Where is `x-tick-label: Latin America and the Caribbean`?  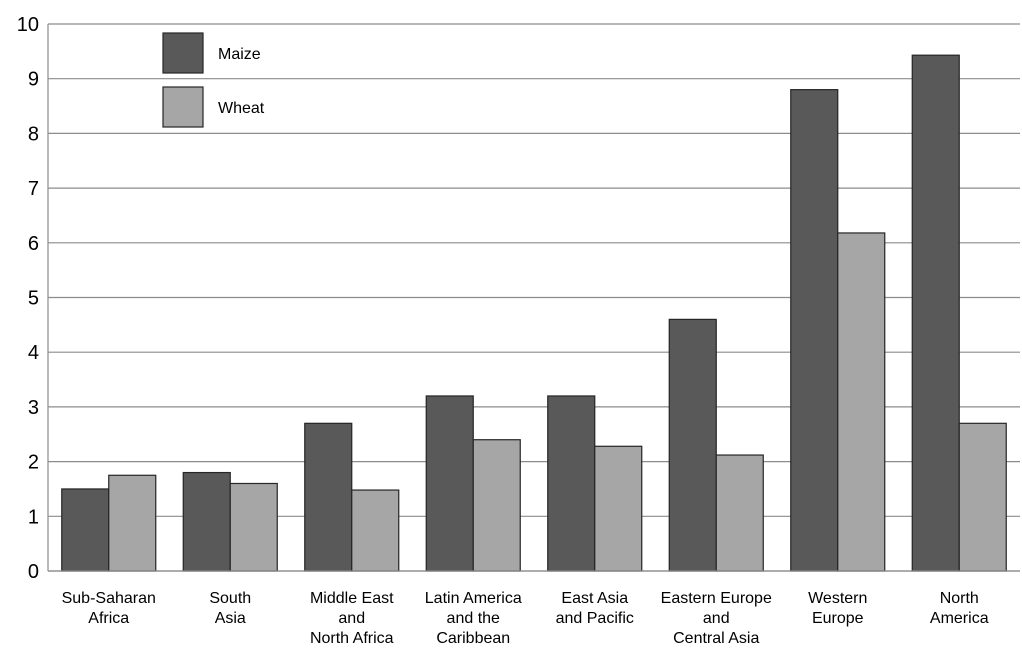
x-tick-label: Latin America and the Caribbean is located at coordinates (473, 618).